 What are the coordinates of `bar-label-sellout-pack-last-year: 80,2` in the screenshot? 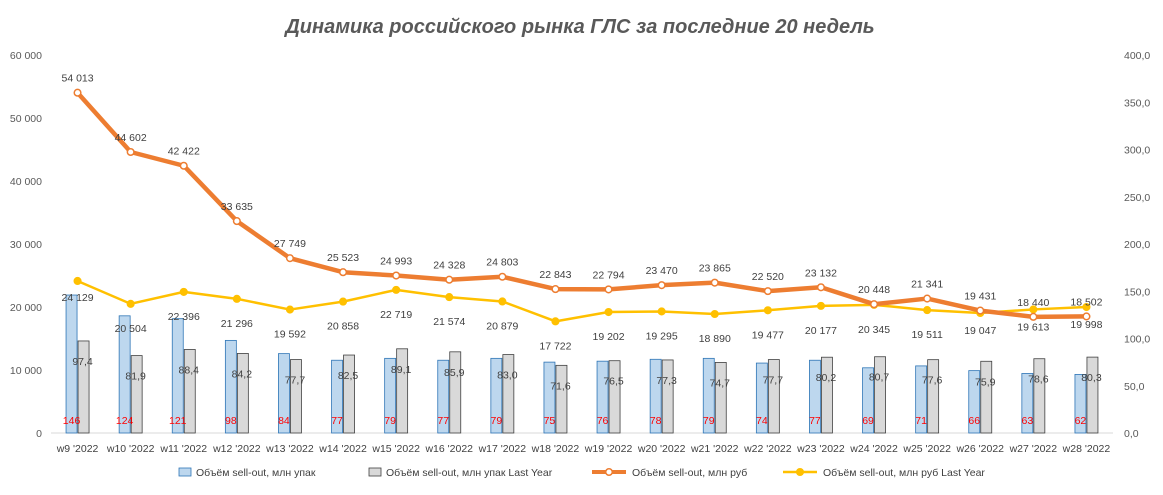 It's located at (826, 378).